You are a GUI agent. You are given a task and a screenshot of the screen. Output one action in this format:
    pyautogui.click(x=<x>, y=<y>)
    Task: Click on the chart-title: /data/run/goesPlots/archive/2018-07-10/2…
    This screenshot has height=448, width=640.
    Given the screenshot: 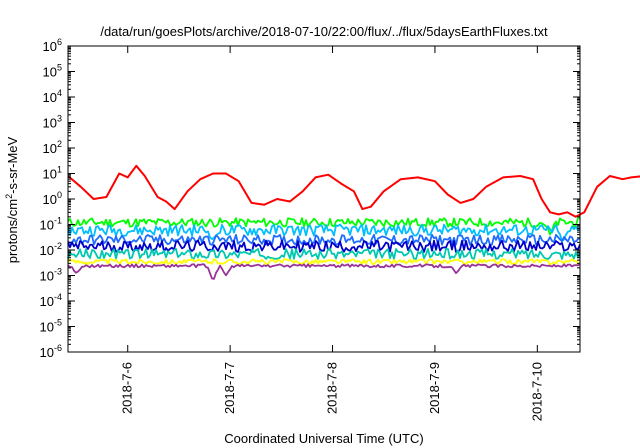 What is the action you would take?
    pyautogui.click(x=324, y=31)
    